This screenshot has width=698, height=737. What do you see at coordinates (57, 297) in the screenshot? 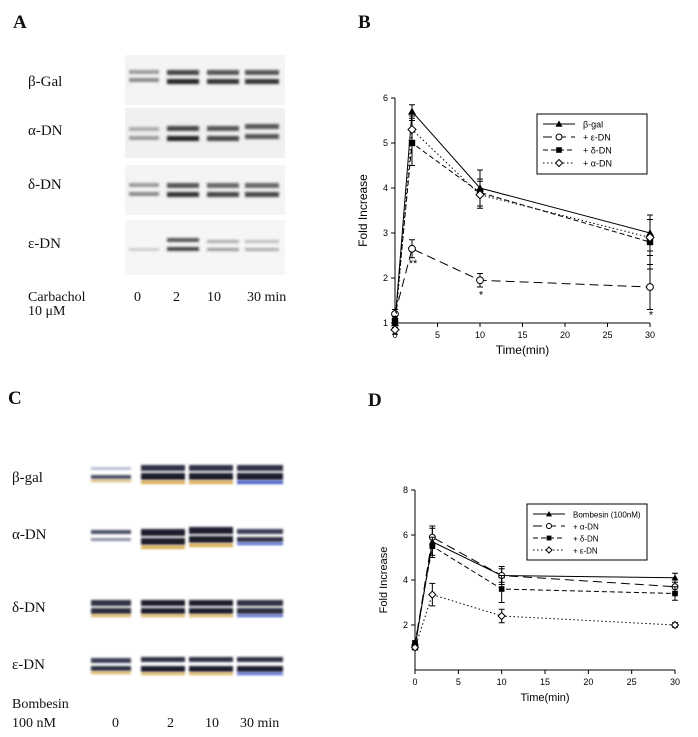
I see `panel-a-treatment: Carbachol` at bounding box center [57, 297].